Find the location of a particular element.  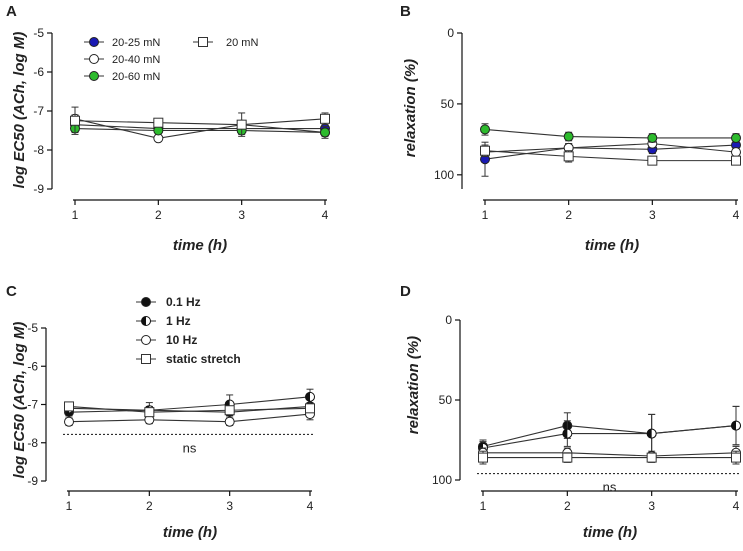

y-axis-title: relaxation (%) is located at coordinates (410, 108).